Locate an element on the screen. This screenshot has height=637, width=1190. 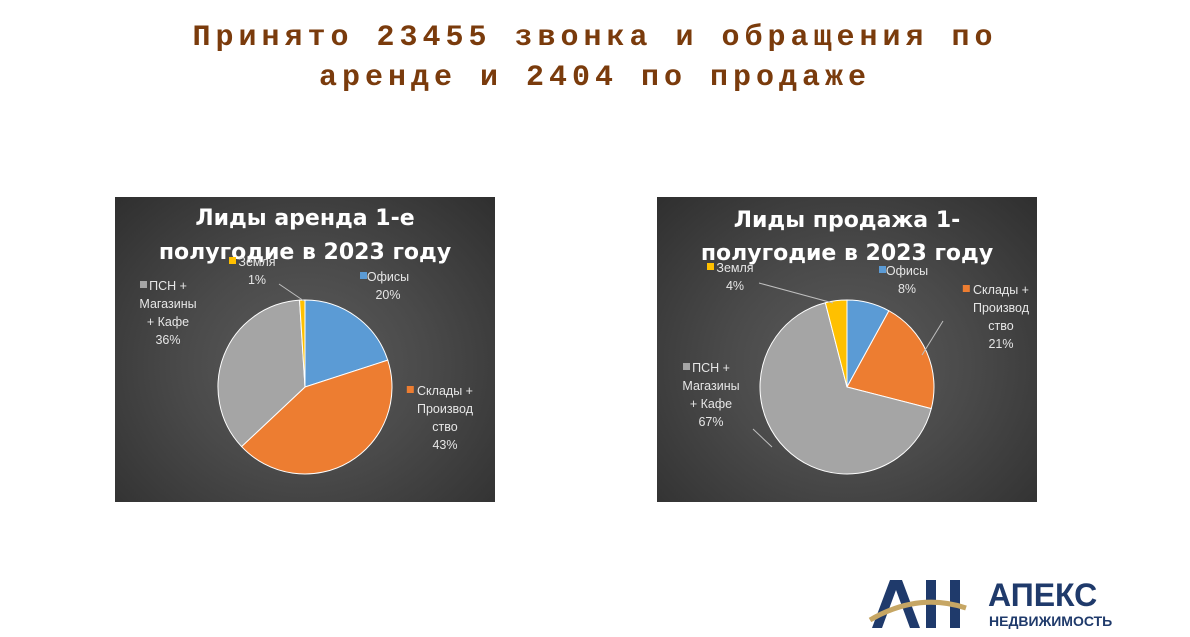
logo-subtitle: НЕДВИЖИМОСТЬ is located at coordinates (1050, 621).